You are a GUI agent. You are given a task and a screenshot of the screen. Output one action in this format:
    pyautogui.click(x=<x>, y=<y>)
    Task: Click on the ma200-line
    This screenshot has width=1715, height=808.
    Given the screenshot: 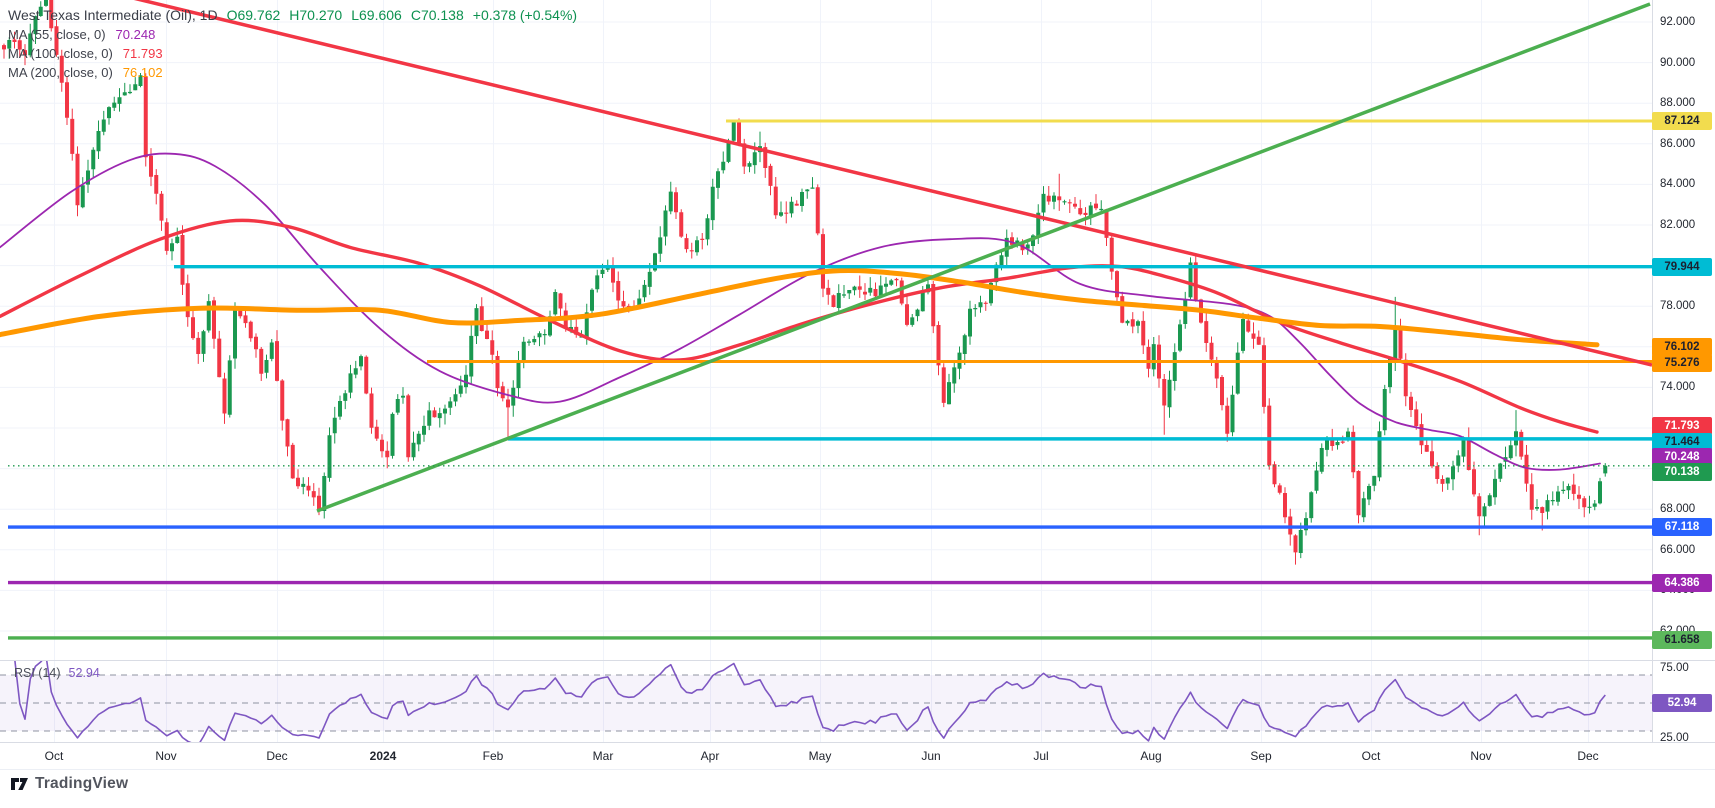 What is the action you would take?
    pyautogui.click(x=800, y=308)
    